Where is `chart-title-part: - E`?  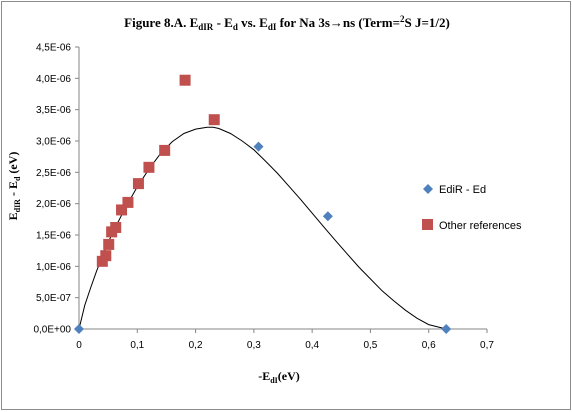
chart-title-part: - E is located at coordinates (223, 22).